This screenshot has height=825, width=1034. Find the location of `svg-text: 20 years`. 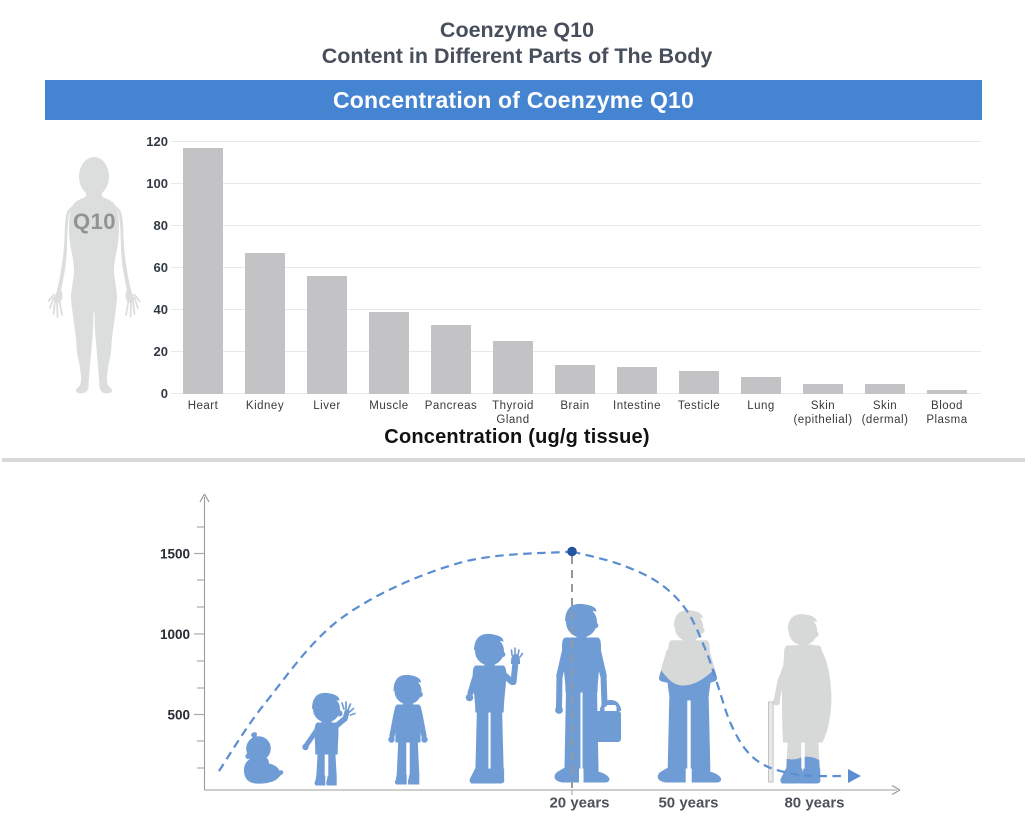

svg-text: 20 years is located at coordinates (579, 803).